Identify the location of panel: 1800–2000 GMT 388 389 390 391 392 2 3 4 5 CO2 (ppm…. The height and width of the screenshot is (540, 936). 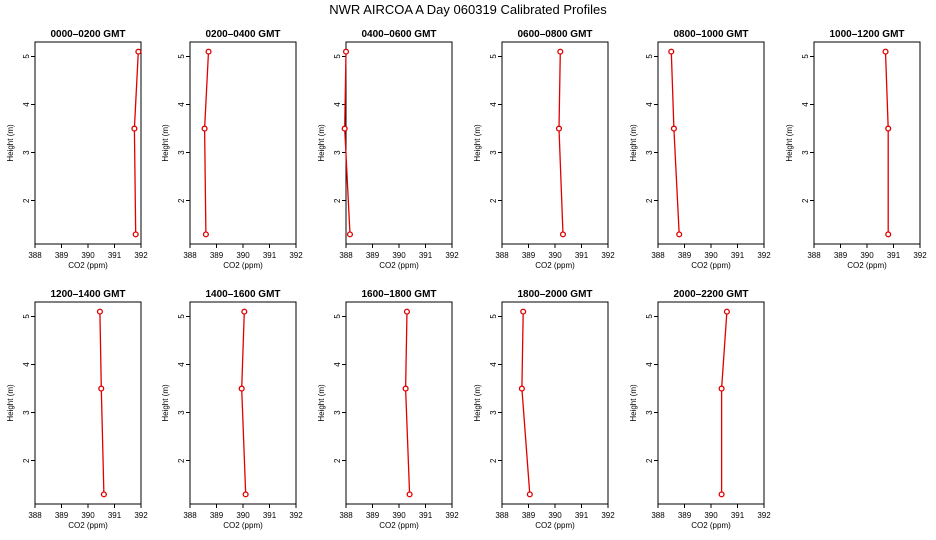
(544, 409).